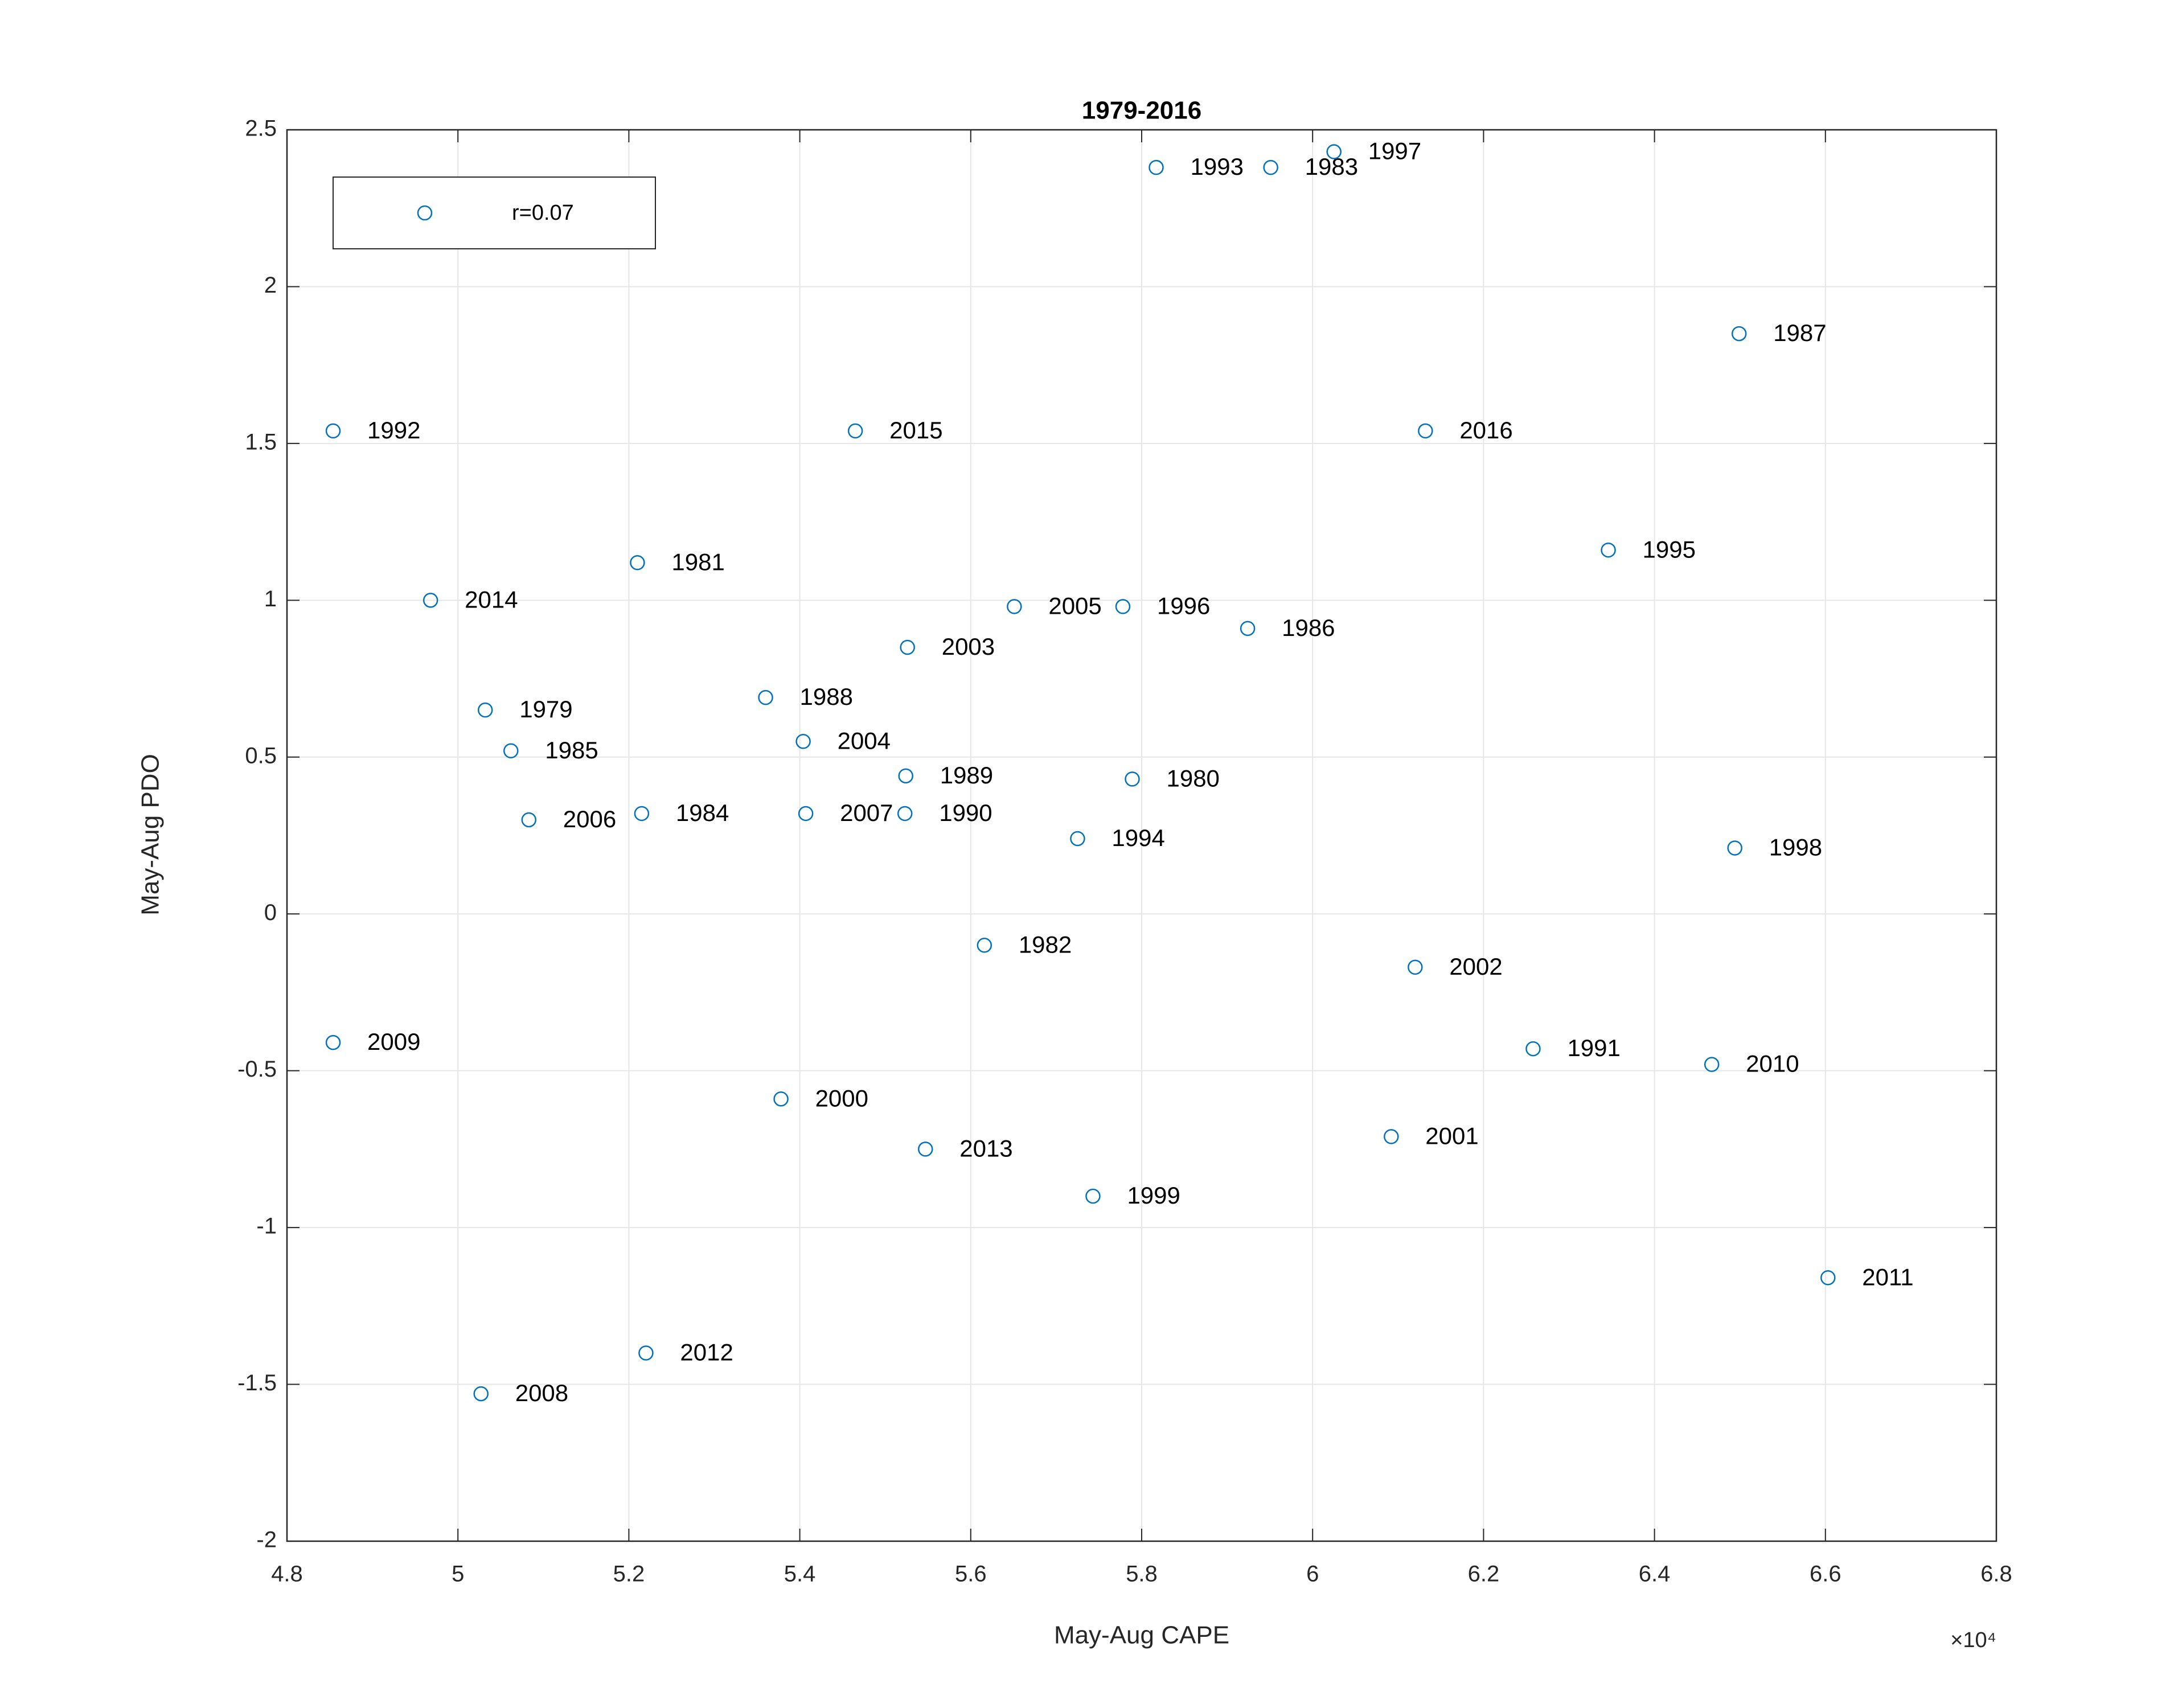 Image resolution: width=2178 pixels, height=1708 pixels. I want to click on point-label: 1988, so click(826, 697).